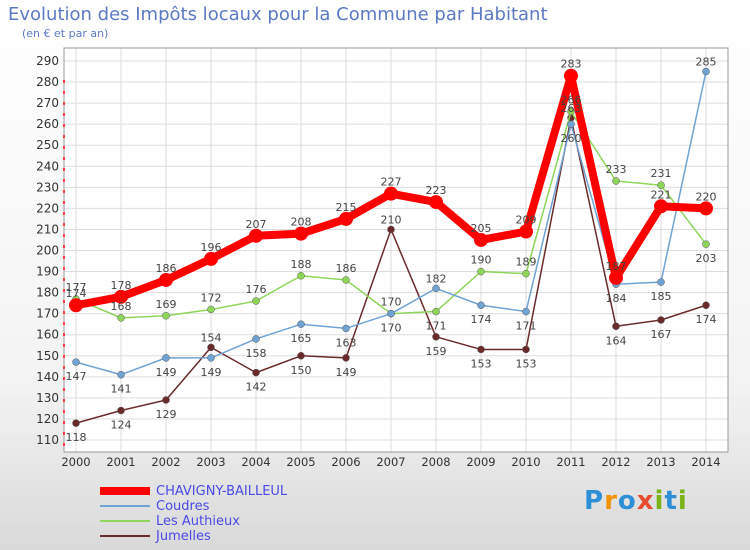 This screenshot has width=750, height=550. Describe the element at coordinates (256, 289) in the screenshot. I see `data-label: 176` at that location.